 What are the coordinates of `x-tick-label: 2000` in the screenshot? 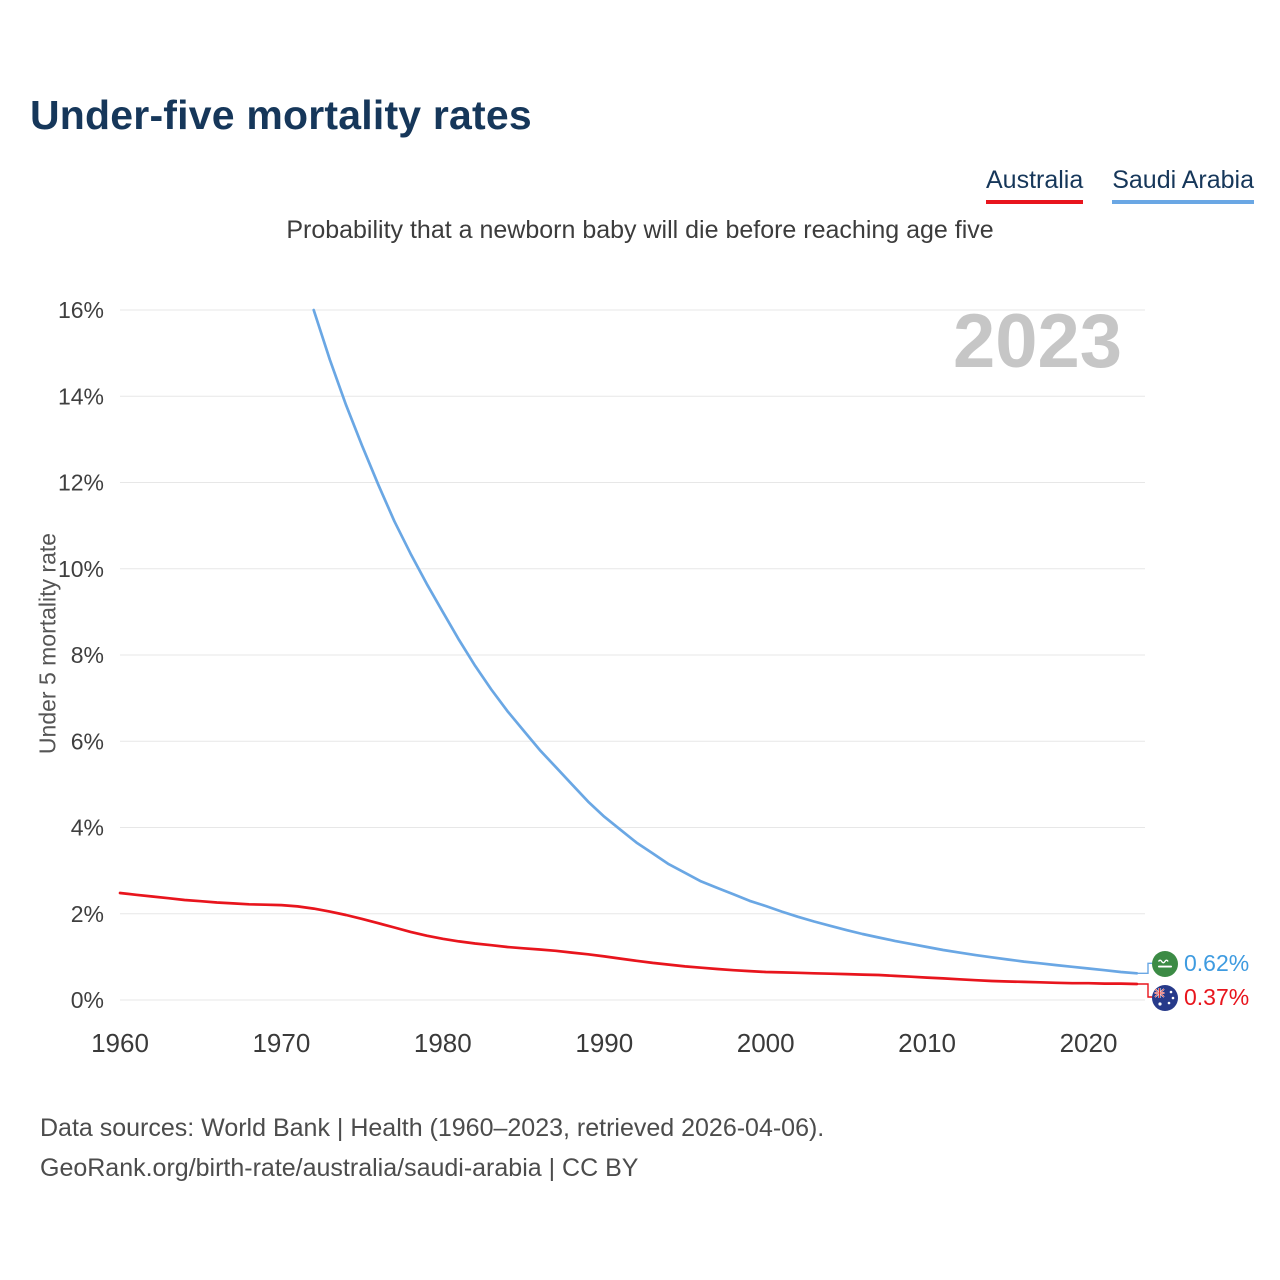 It's located at (766, 1043).